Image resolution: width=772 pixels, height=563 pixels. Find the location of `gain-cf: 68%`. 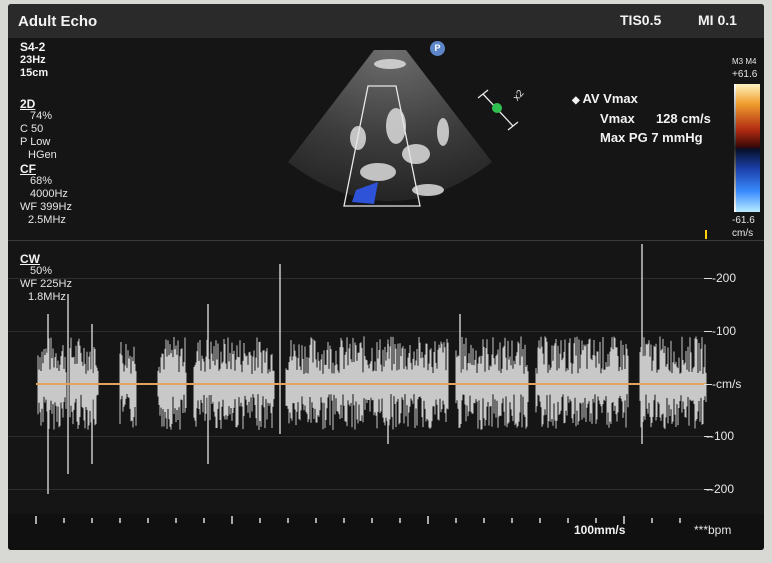

gain-cf: 68% is located at coordinates (41, 181).